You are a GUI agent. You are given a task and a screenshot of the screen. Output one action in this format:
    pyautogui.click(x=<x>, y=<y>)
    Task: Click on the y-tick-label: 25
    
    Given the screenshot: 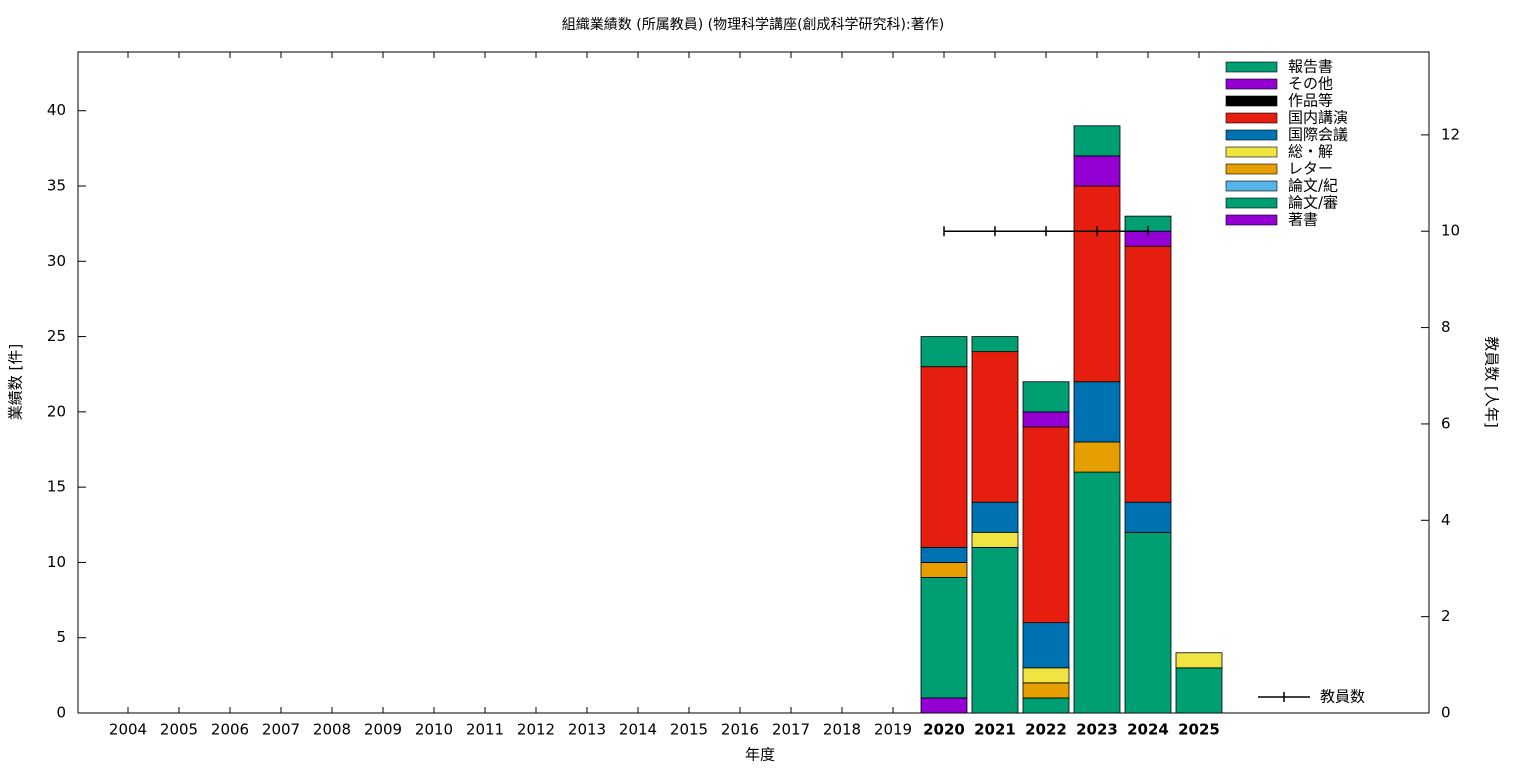 What is the action you would take?
    pyautogui.click(x=56, y=336)
    